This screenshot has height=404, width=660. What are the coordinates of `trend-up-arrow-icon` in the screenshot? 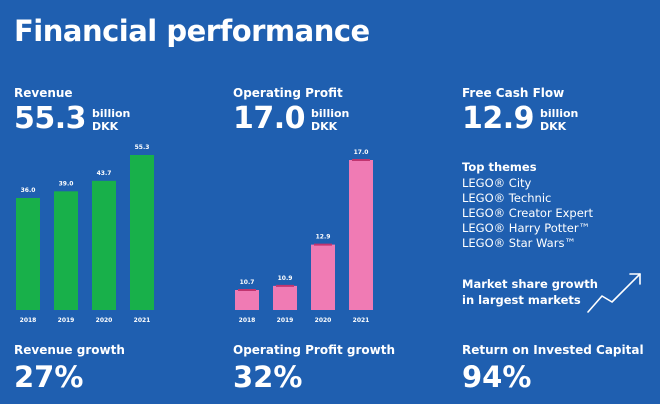 It's located at (614, 293).